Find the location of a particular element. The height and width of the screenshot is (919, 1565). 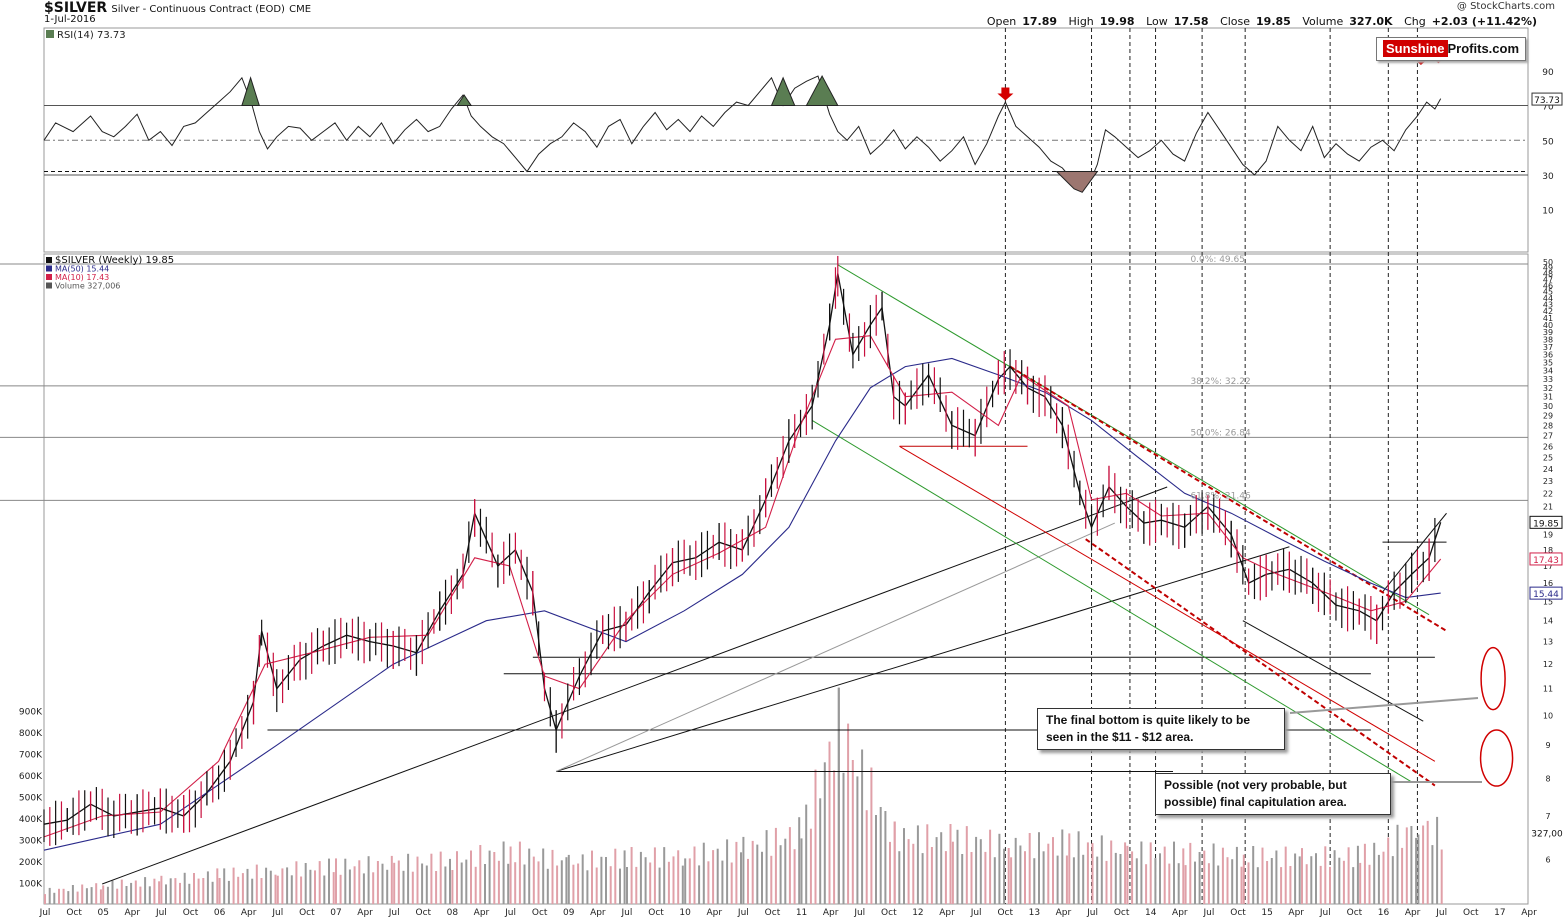

low-label: Low is located at coordinates (1157, 21).